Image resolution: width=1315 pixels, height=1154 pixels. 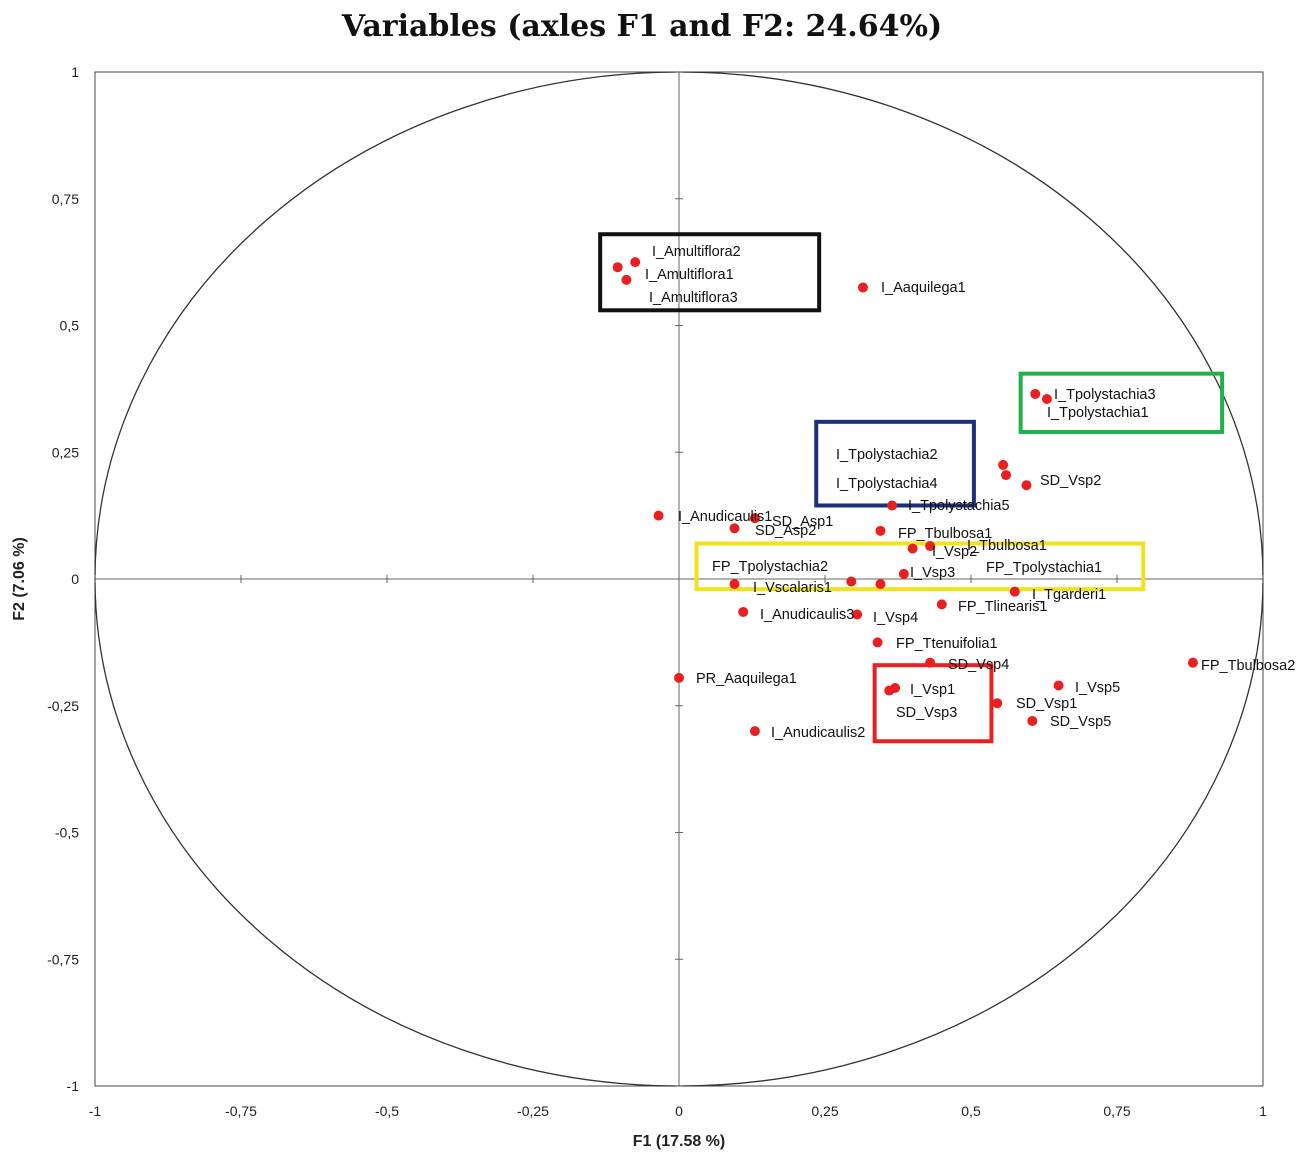 What do you see at coordinates (895, 618) in the screenshot?
I see `point-label: I_Vsp4` at bounding box center [895, 618].